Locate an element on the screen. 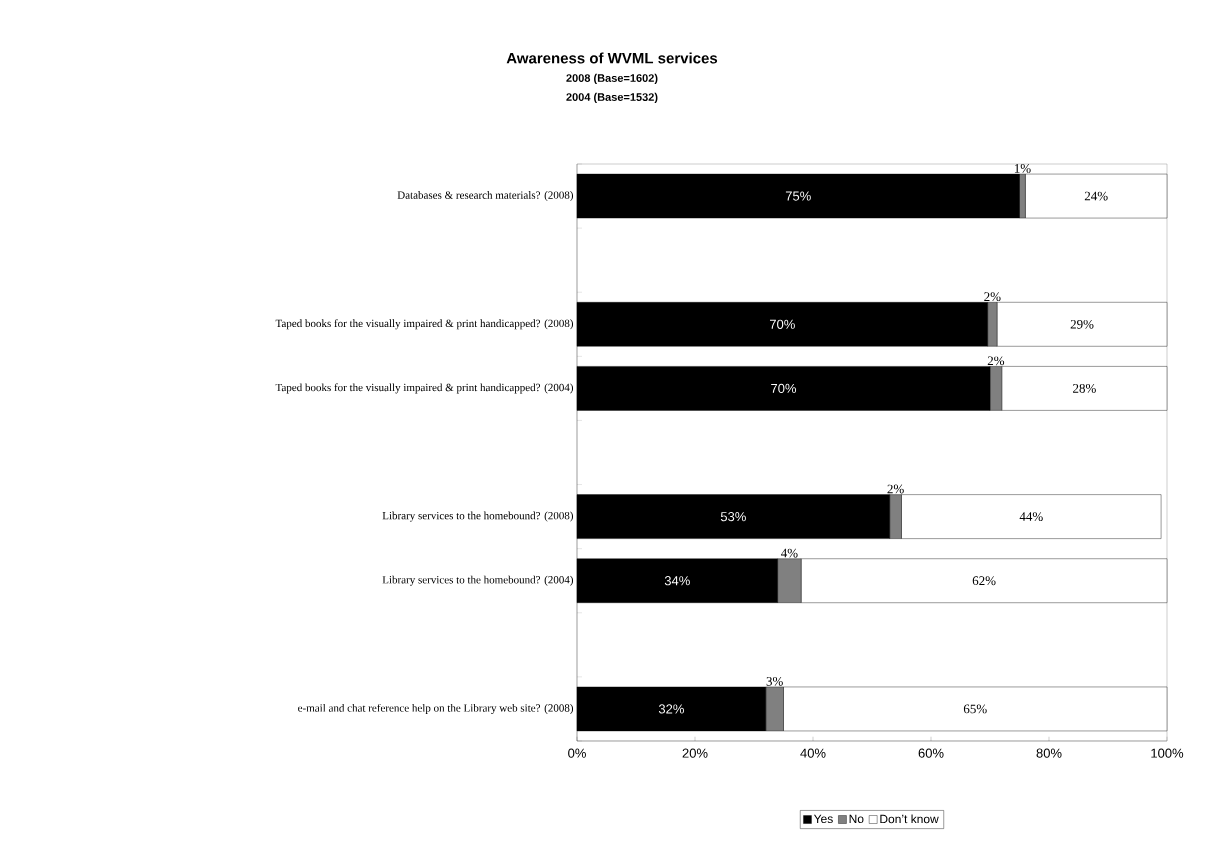  y-tick-label: Library services to the homebound? (2004) is located at coordinates (477, 580).